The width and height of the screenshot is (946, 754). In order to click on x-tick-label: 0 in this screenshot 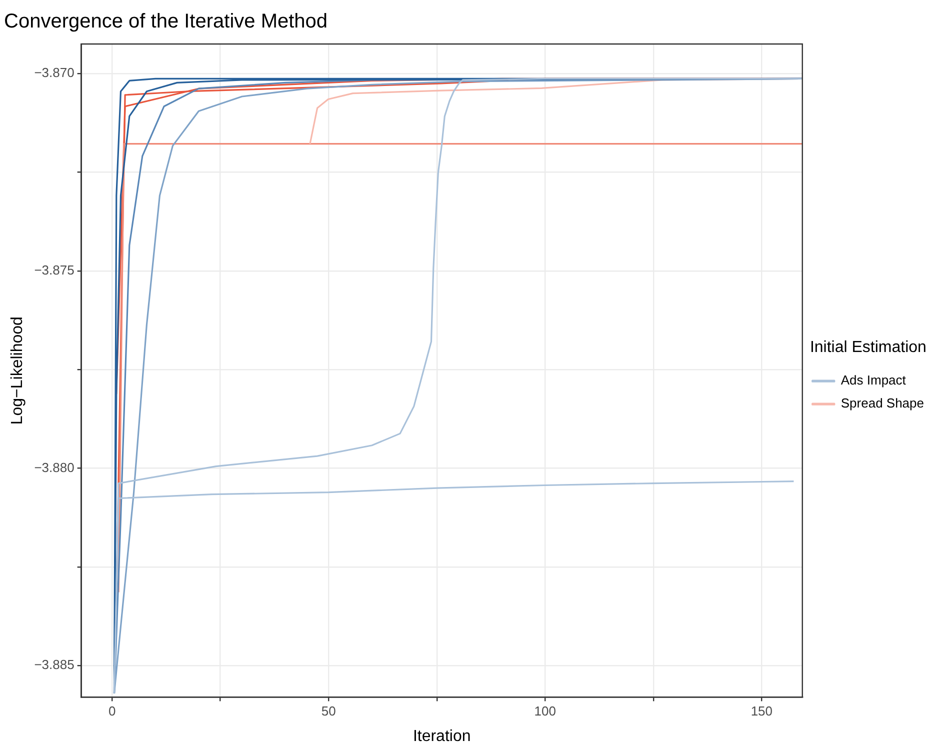, I will do `click(112, 711)`.